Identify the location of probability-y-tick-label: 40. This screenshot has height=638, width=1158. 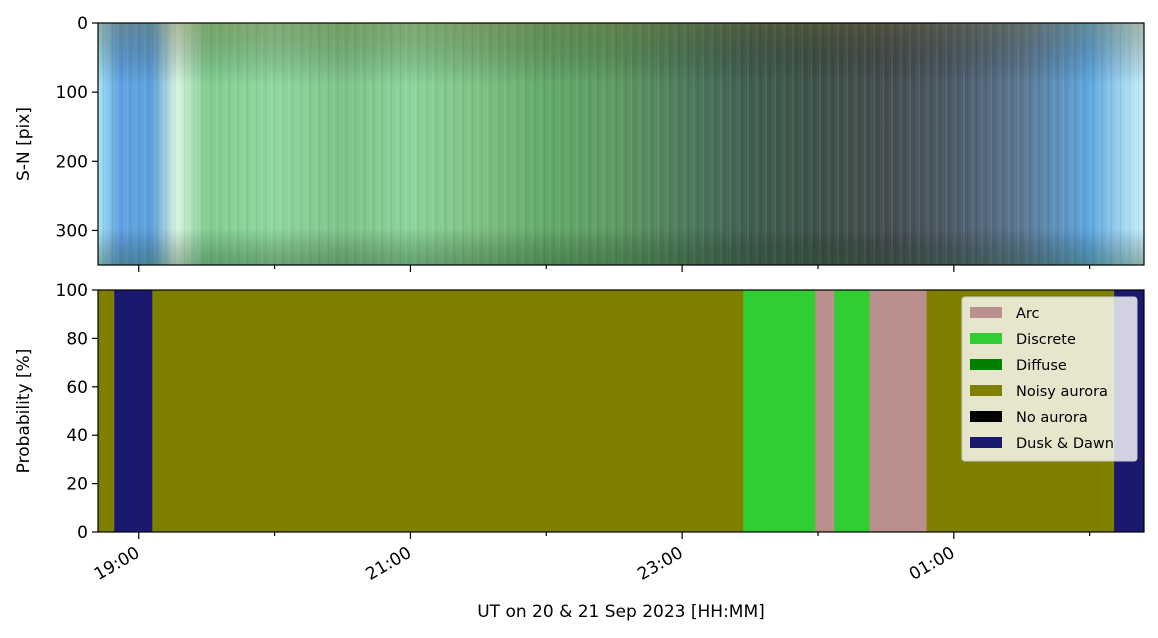
(77, 436).